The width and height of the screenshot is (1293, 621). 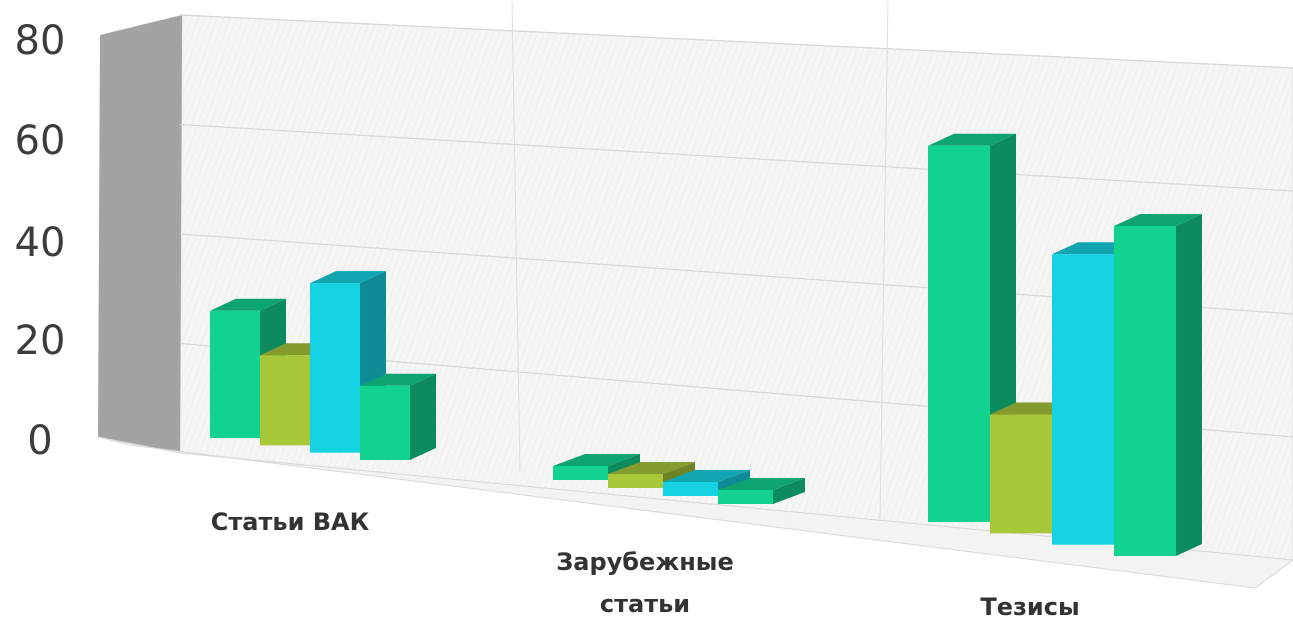 I want to click on y-tick-label: 80, so click(x=40, y=41).